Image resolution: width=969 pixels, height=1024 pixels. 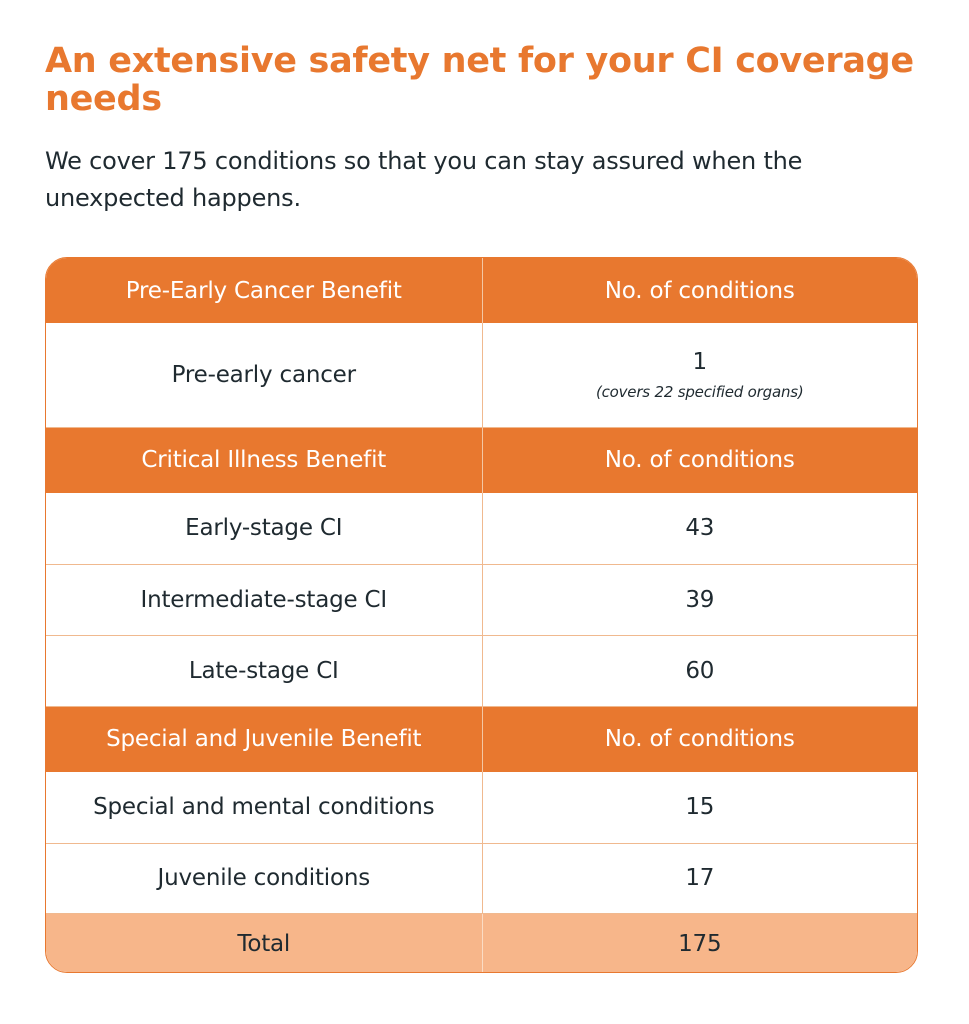 What do you see at coordinates (264, 460) in the screenshot?
I see `section-title: Critical Illness Benefit` at bounding box center [264, 460].